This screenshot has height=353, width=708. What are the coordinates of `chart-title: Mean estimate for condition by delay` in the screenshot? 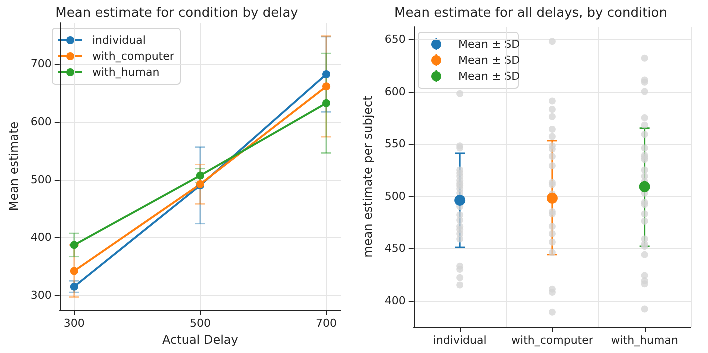 It's located at (177, 13).